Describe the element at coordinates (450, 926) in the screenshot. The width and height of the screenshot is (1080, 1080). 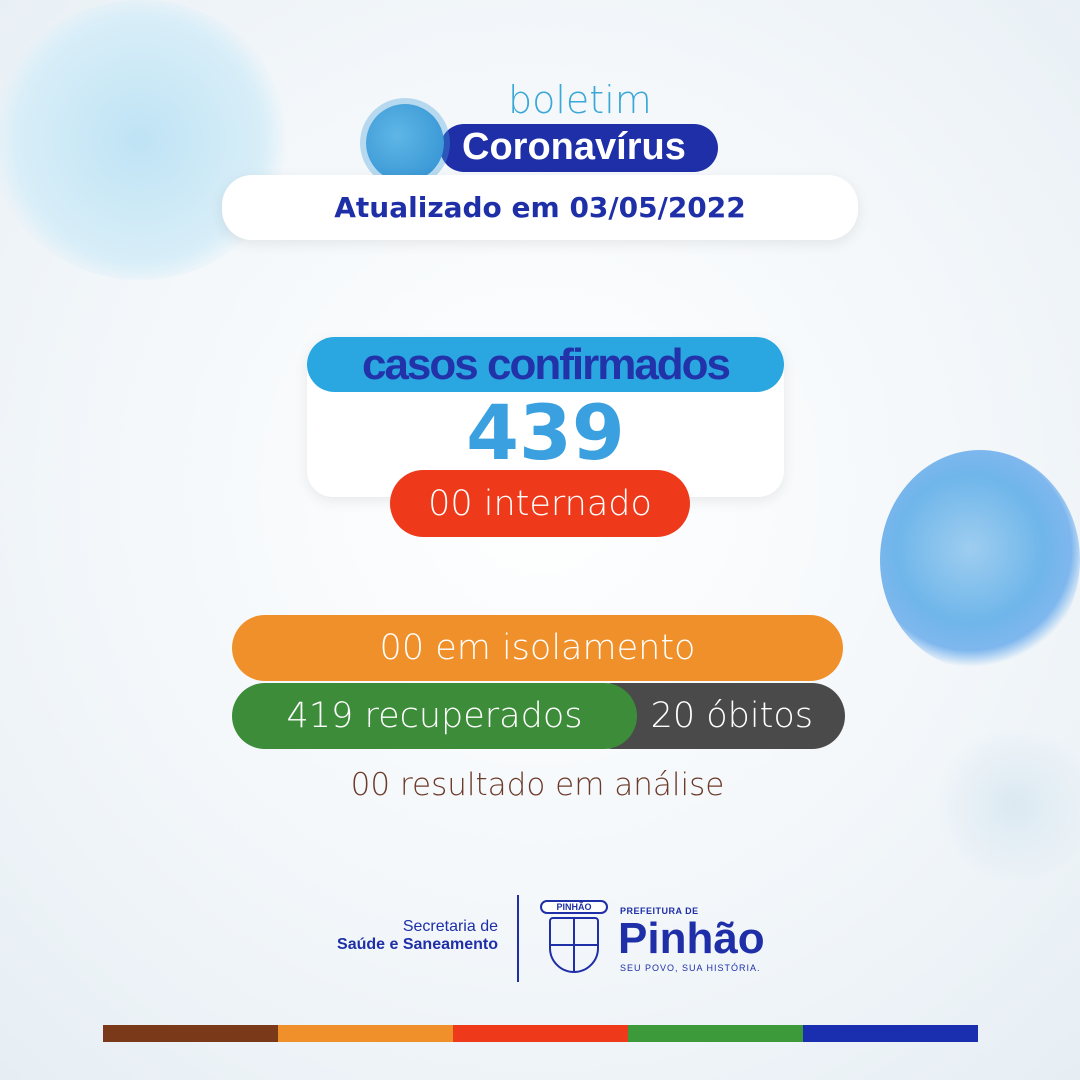
I see `department-line1: Secretaria de` at that location.